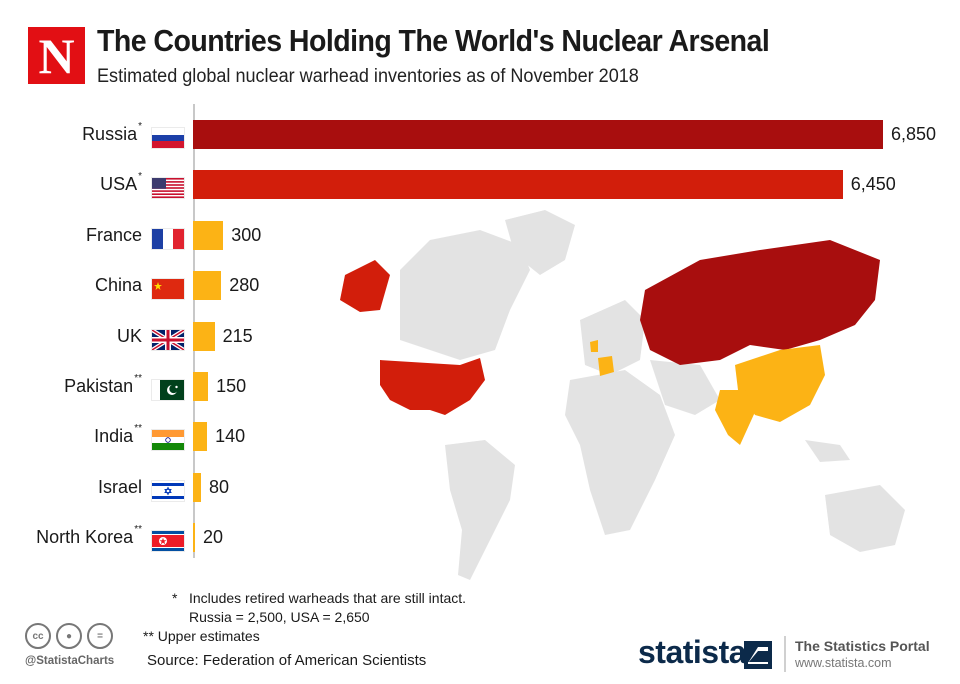 The width and height of the screenshot is (960, 684). I want to click on footnote-double-star: ** Upper estimates, so click(201, 636).